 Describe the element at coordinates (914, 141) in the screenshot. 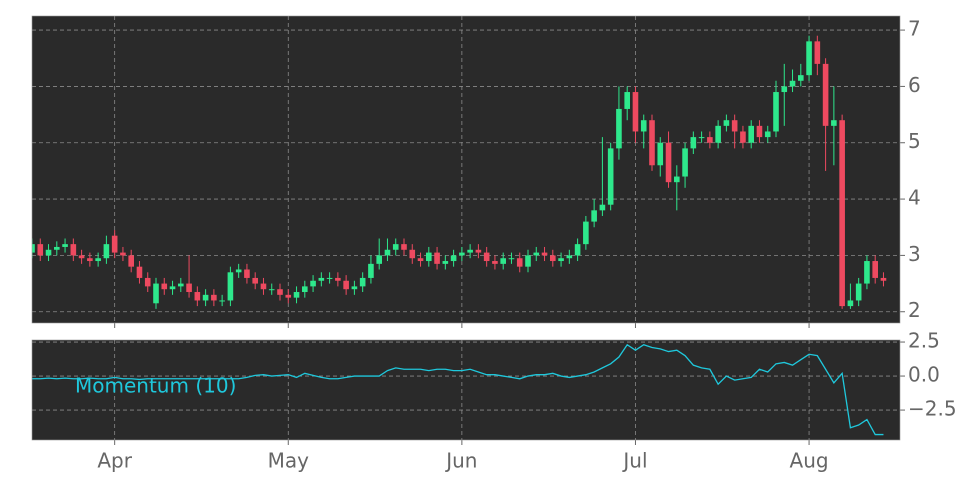

I see `y-tick-label: 5` at that location.